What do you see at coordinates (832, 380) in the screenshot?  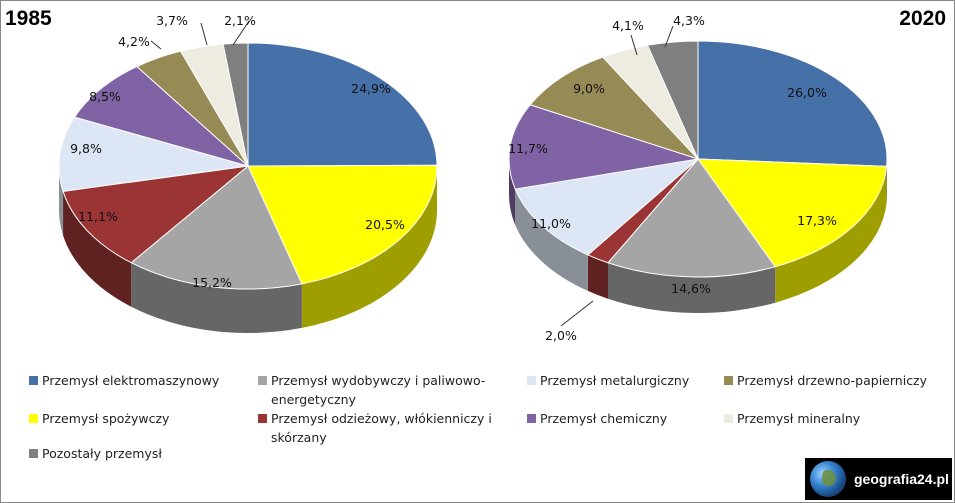 I see `legend-label: Przemysł drzewno-papierniczy` at bounding box center [832, 380].